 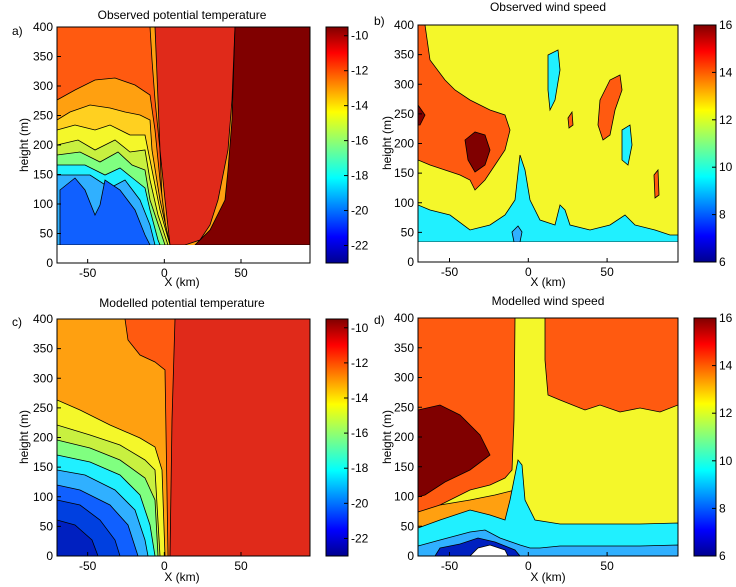 What do you see at coordinates (705, 437) in the screenshot?
I see `panel-d-colorbar` at bounding box center [705, 437].